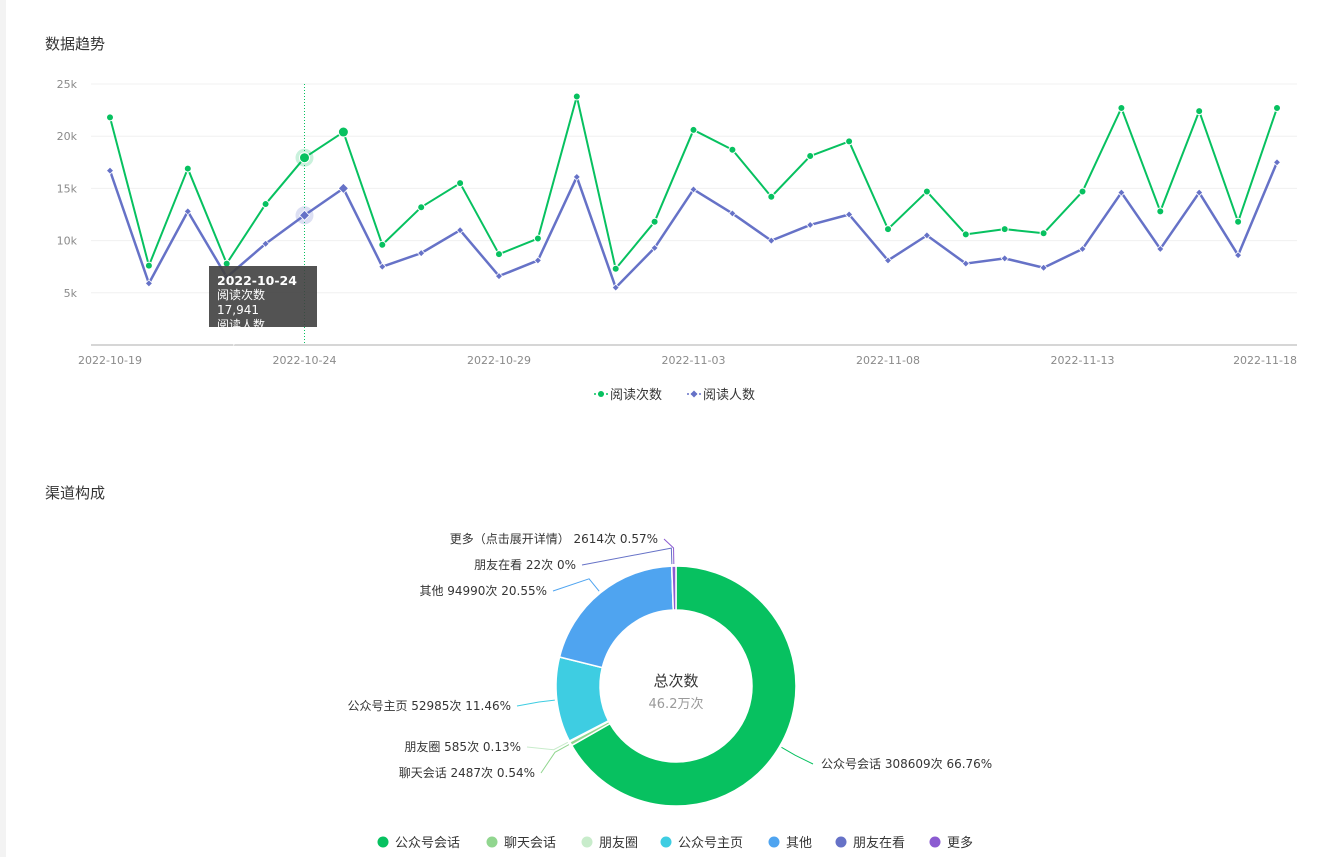 The width and height of the screenshot is (1343, 857). What do you see at coordinates (3, 428) in the screenshot?
I see `left-rule` at bounding box center [3, 428].